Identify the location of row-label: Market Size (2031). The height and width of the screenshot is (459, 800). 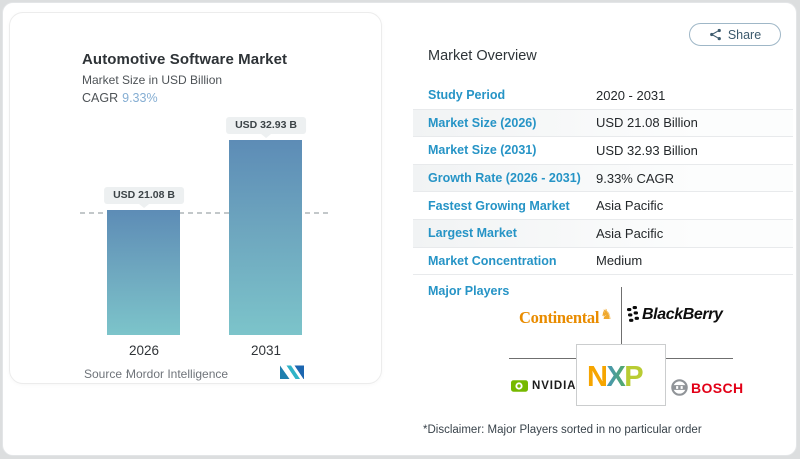
(482, 150).